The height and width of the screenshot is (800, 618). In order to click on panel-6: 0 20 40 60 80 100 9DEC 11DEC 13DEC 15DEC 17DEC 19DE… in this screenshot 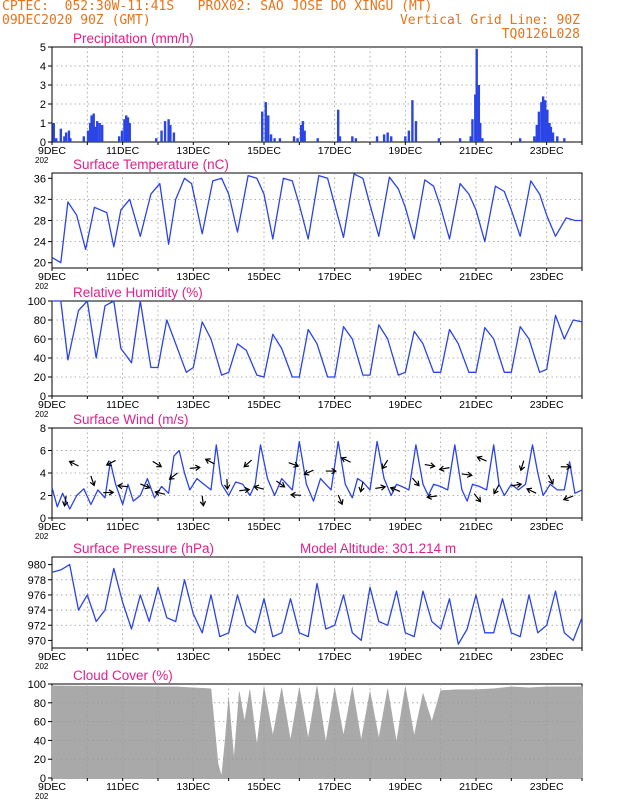, I will do `click(305, 734)`.